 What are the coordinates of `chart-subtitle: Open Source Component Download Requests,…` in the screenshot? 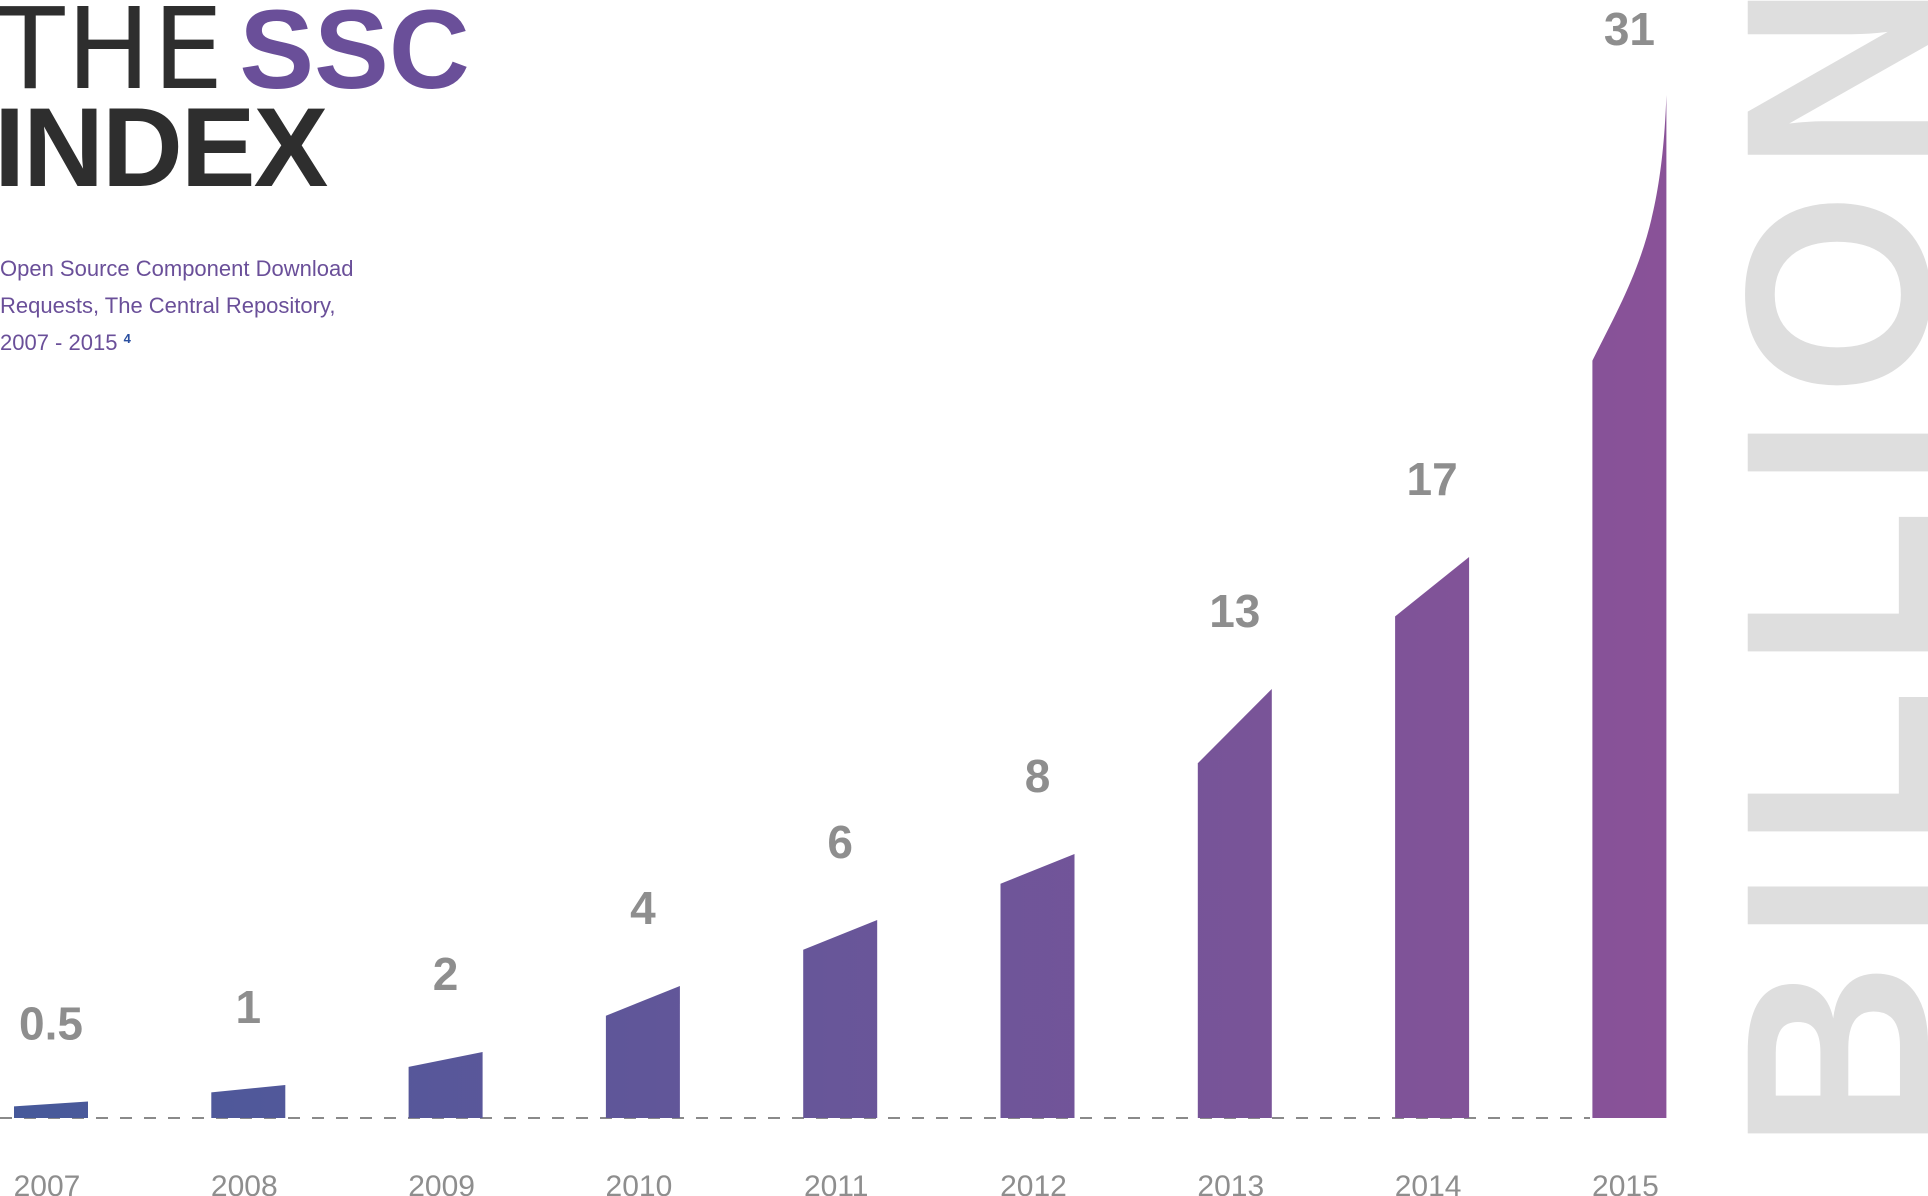 It's located at (210, 305).